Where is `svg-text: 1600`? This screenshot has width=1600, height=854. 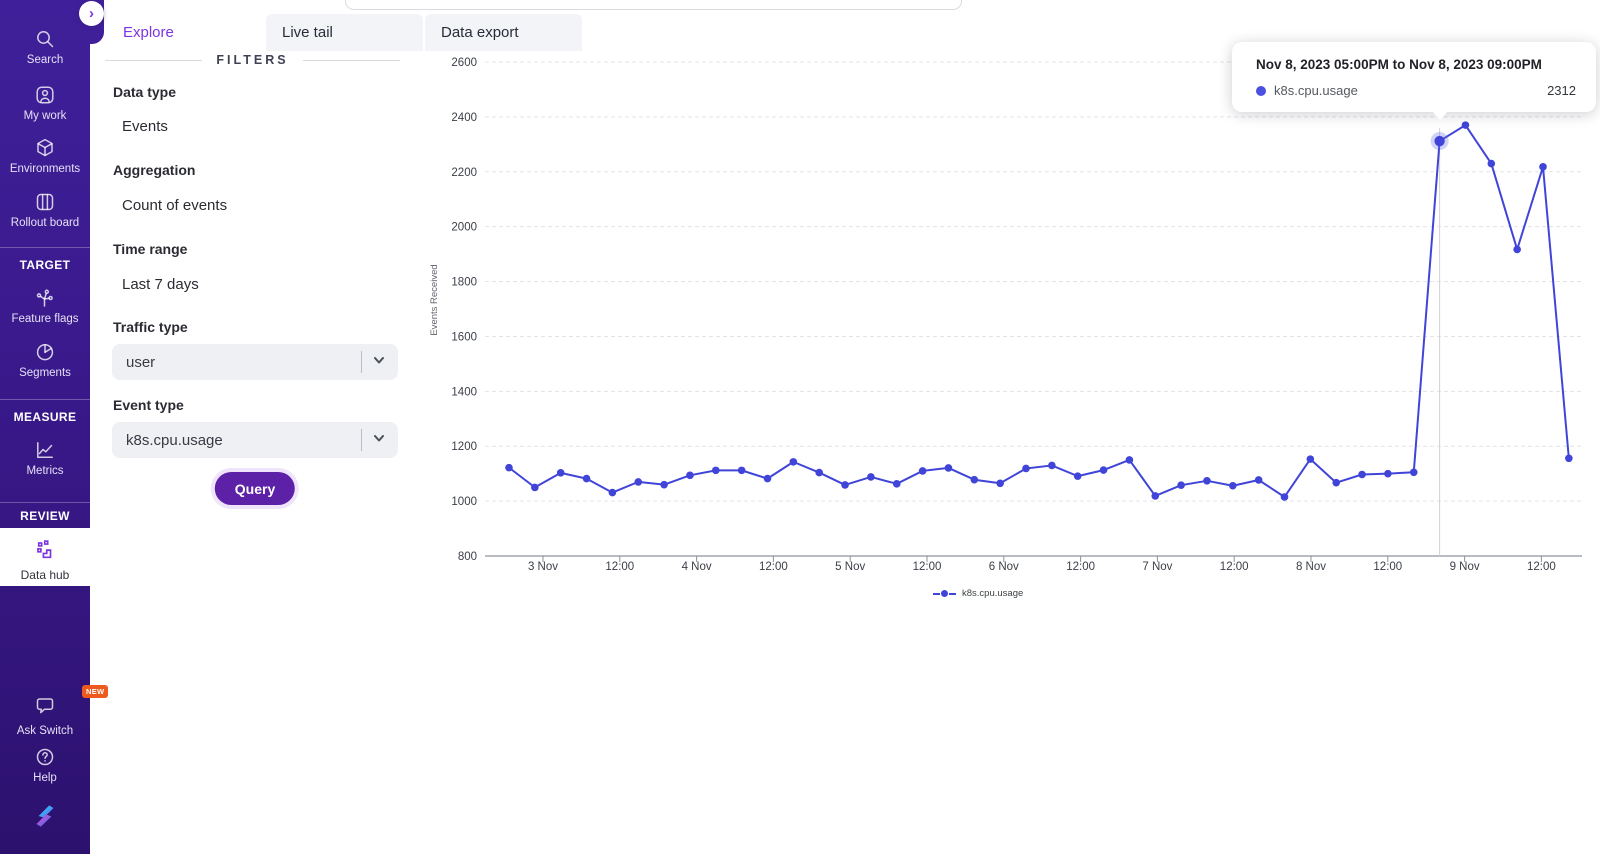 svg-text: 1600 is located at coordinates (464, 337).